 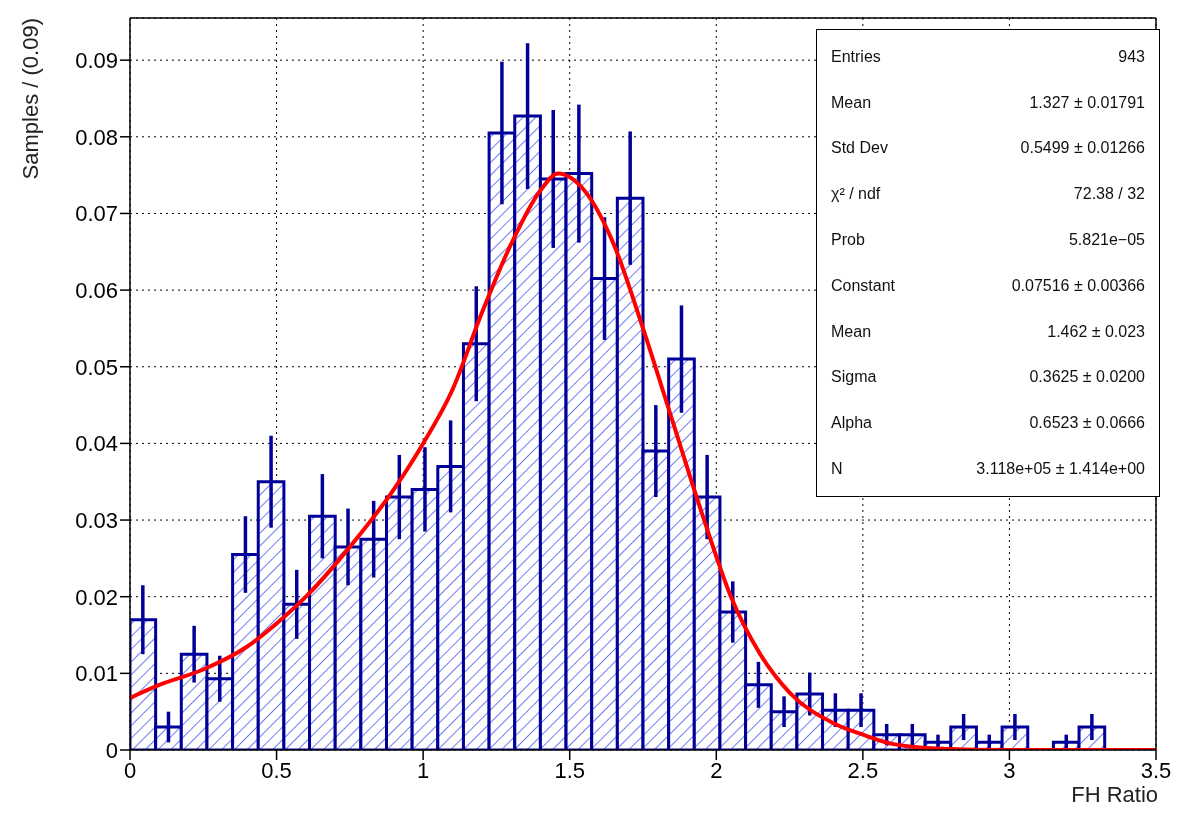 I want to click on annotation: N, so click(x=837, y=469).